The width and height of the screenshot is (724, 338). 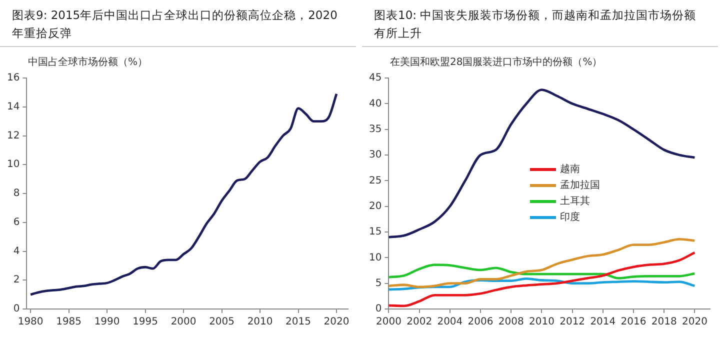 What do you see at coordinates (13, 78) in the screenshot?
I see `y-tick-label: 16` at bounding box center [13, 78].